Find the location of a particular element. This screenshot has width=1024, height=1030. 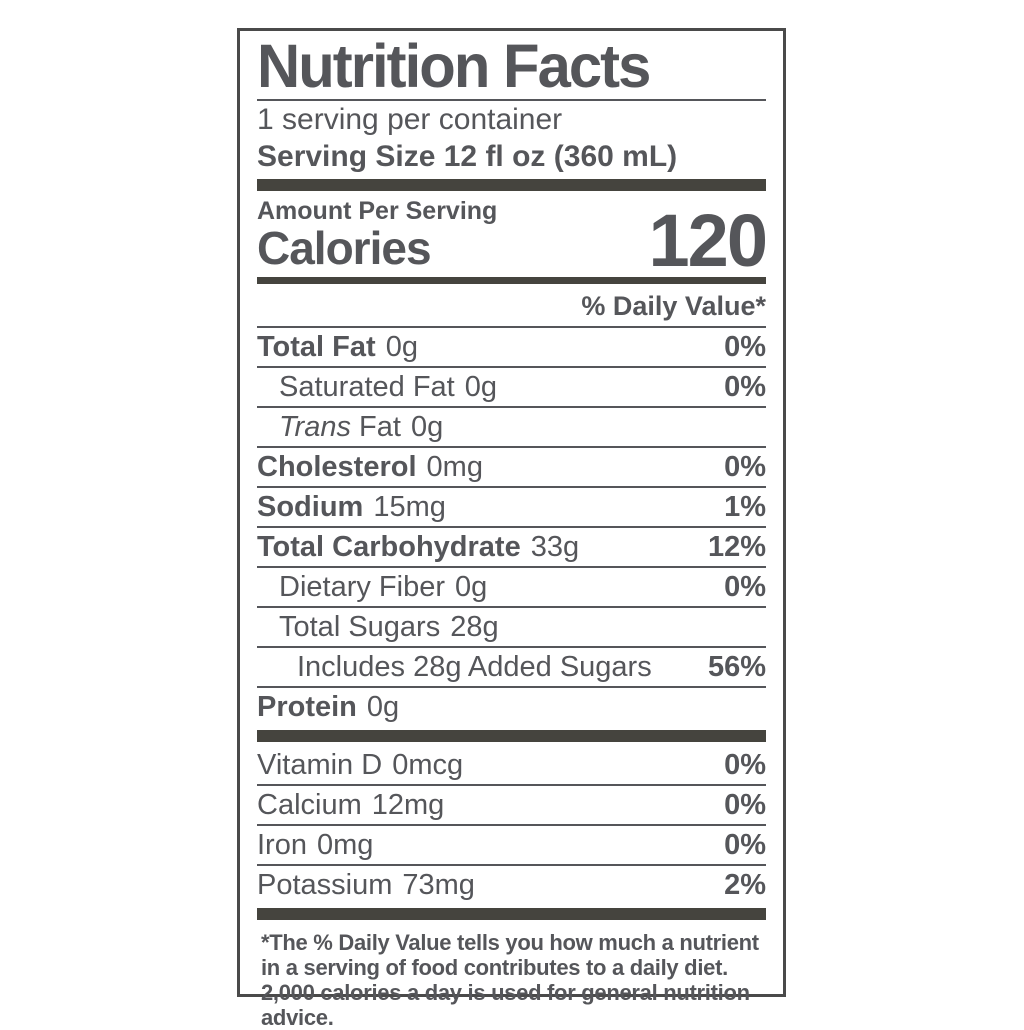

table-row-added-sugars: Includes 28g Added Sugars 56% is located at coordinates (511, 668).